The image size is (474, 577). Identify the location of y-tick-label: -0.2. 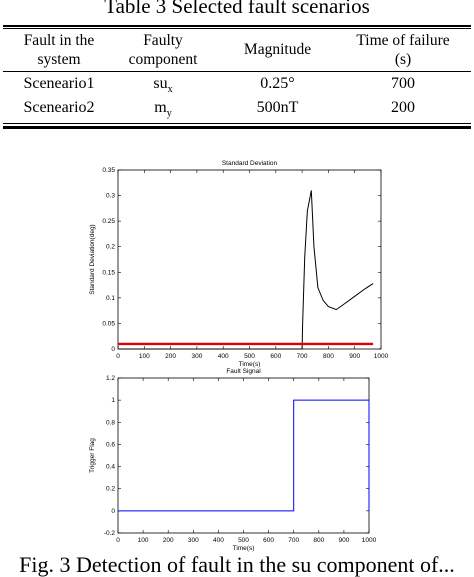
(110, 533).